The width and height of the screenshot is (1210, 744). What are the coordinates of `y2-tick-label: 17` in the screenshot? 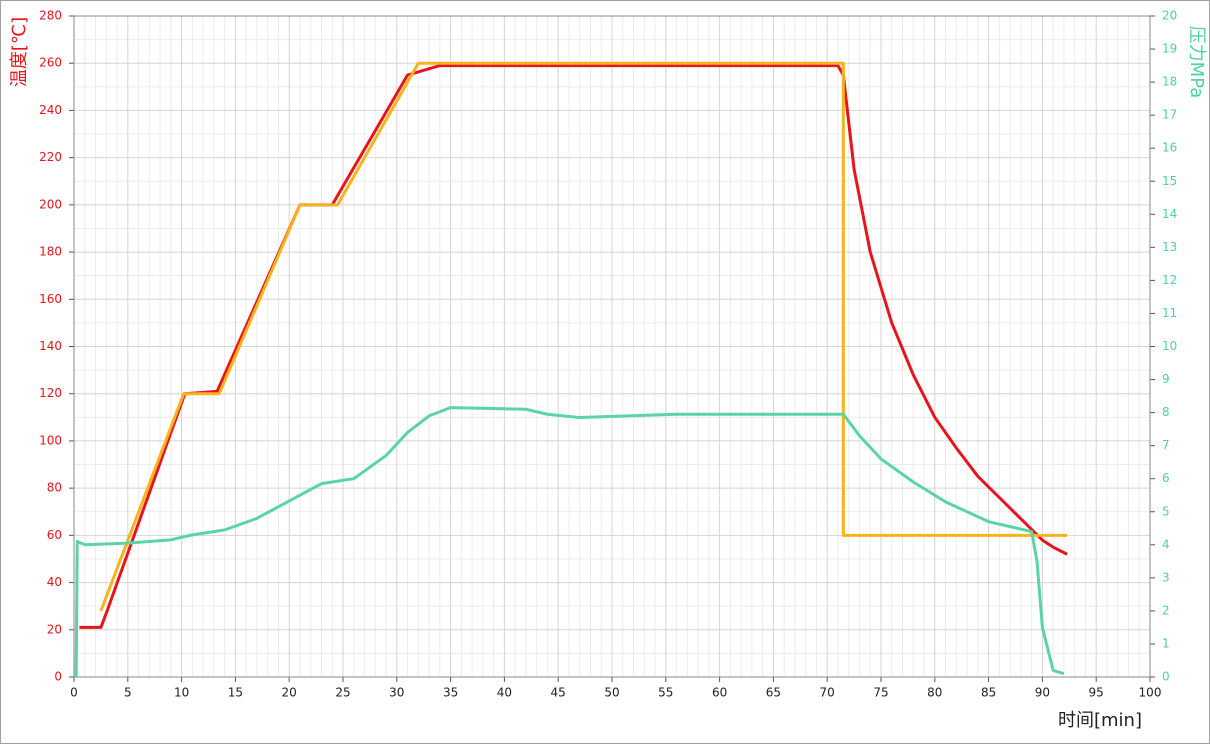 It's located at (1169, 115).